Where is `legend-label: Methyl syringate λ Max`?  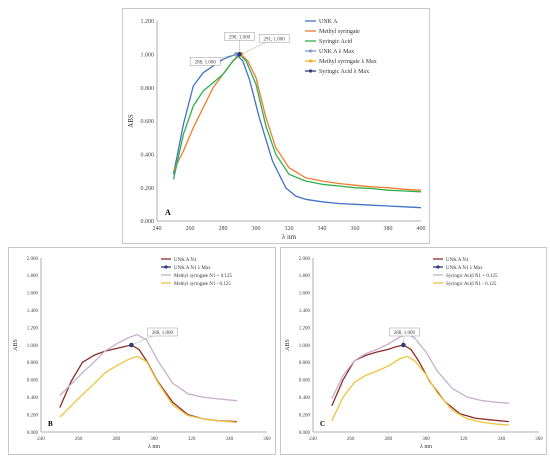
legend-label: Methyl syringate λ Max is located at coordinates (348, 62).